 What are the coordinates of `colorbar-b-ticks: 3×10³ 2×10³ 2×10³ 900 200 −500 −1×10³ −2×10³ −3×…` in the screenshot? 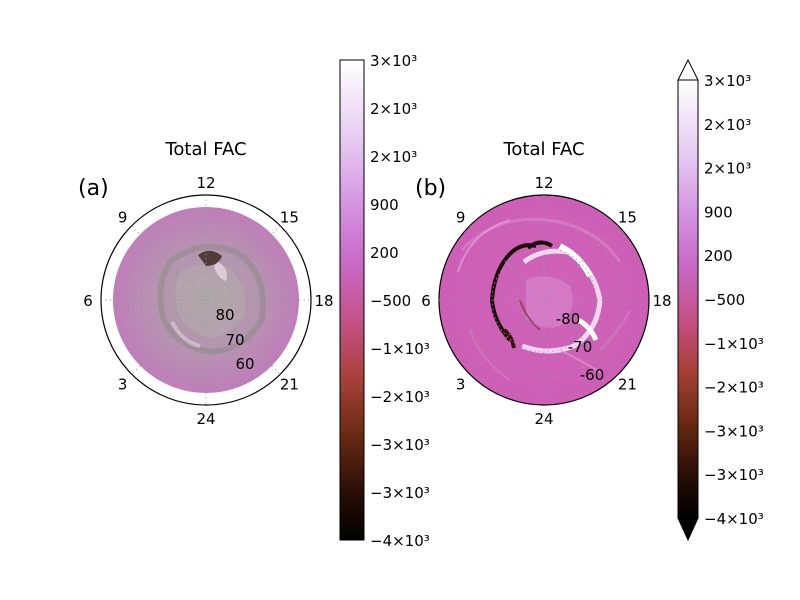 It's located at (734, 300).